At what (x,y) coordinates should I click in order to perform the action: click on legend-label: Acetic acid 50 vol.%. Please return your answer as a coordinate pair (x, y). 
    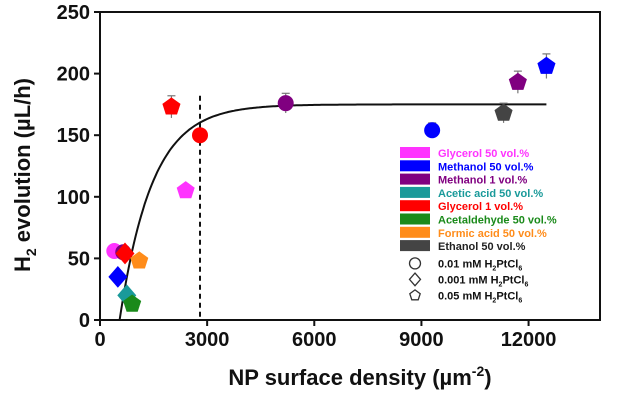
    Looking at the image, I should click on (490, 194).